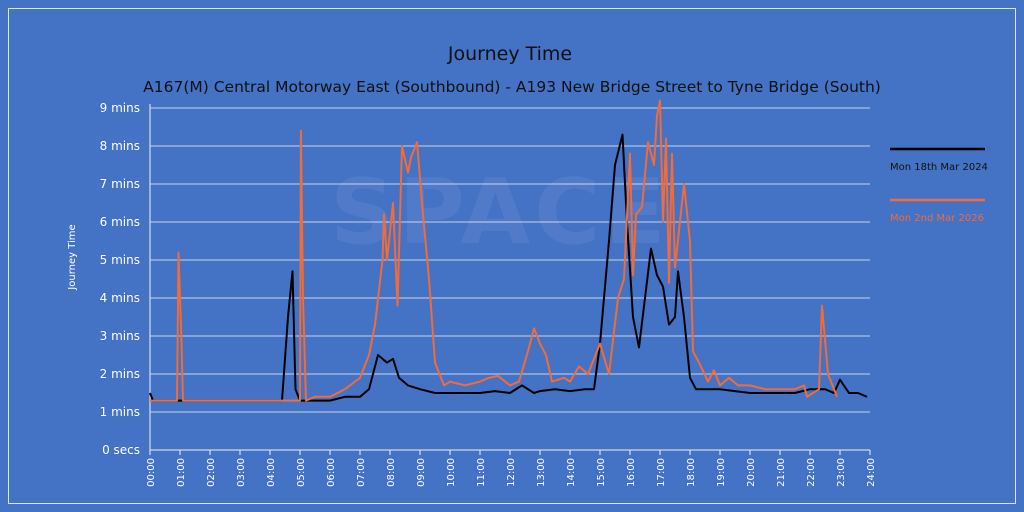 Image resolution: width=1024 pixels, height=512 pixels. I want to click on y-tick-label: 9 mins, so click(120, 108).